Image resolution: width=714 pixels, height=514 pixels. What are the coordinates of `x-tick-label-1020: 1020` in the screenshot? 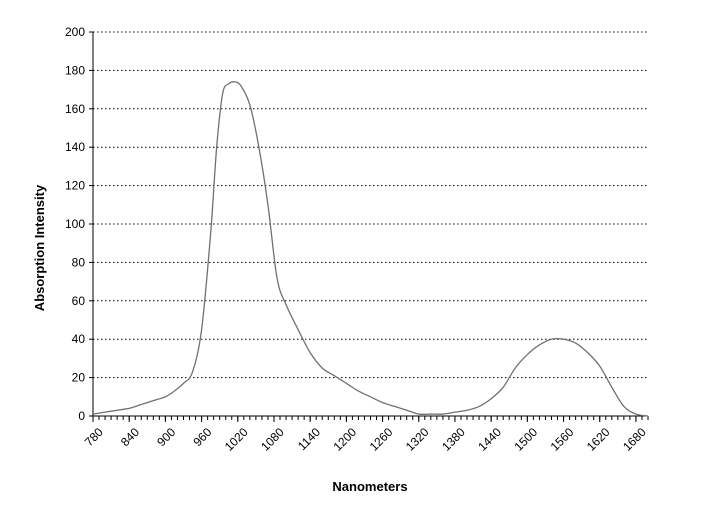 It's located at (236, 439).